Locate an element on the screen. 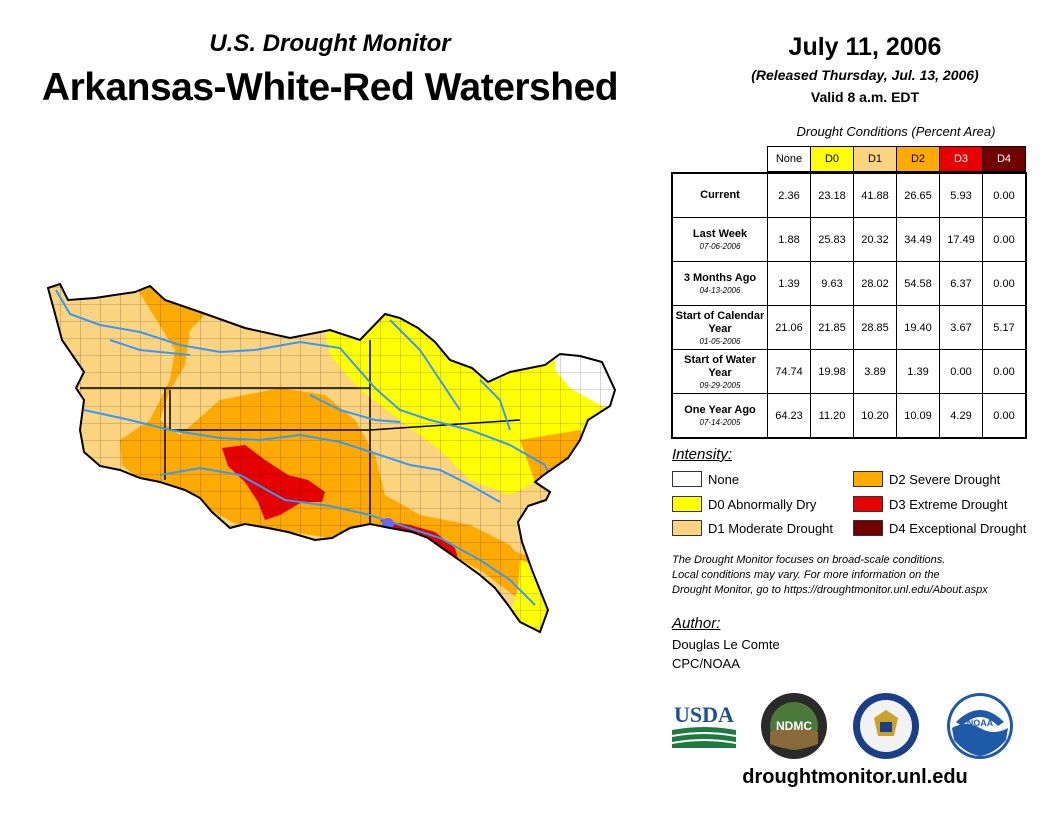 The width and height of the screenshot is (1056, 816). table-cell: 54.58 is located at coordinates (918, 283).